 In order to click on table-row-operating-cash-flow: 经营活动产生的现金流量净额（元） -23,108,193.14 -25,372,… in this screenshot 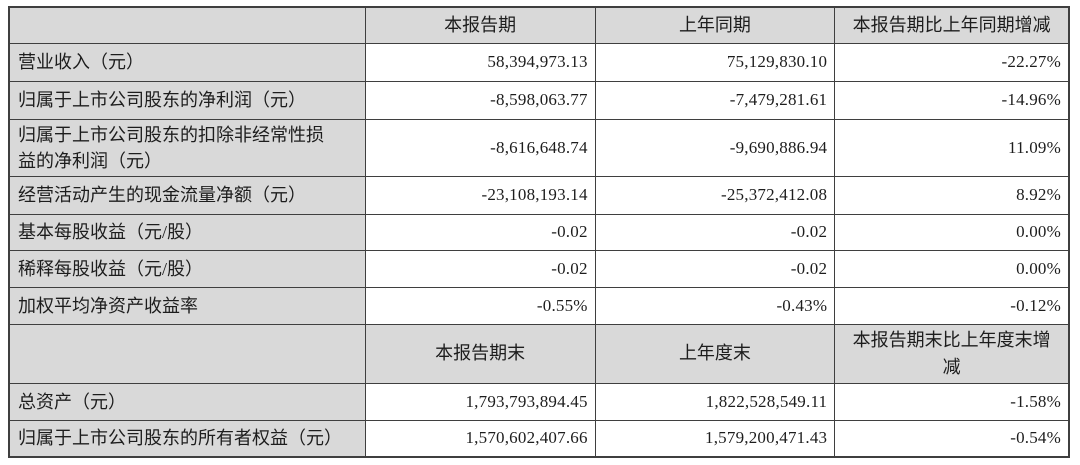, I will do `click(539, 195)`.